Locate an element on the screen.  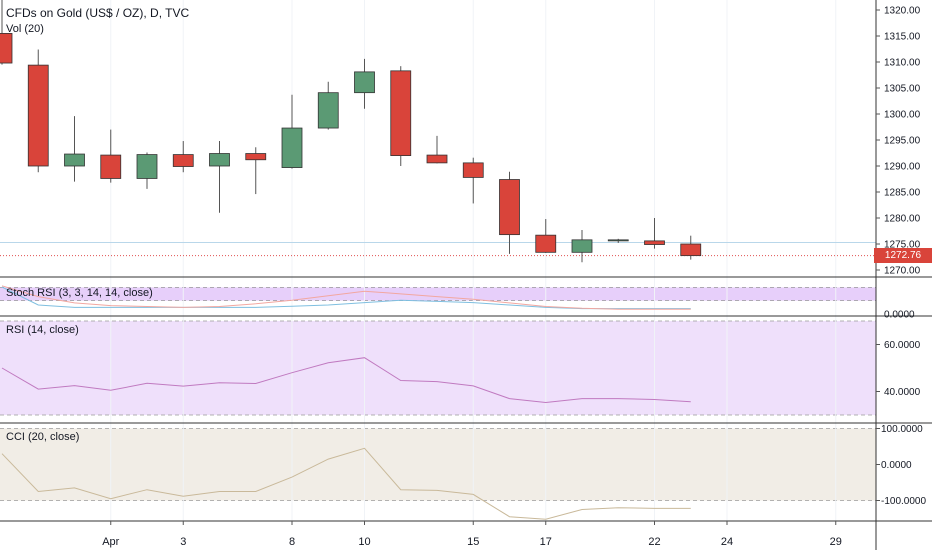
rsi-y-tick-1: 60.0000 is located at coordinates (902, 345).